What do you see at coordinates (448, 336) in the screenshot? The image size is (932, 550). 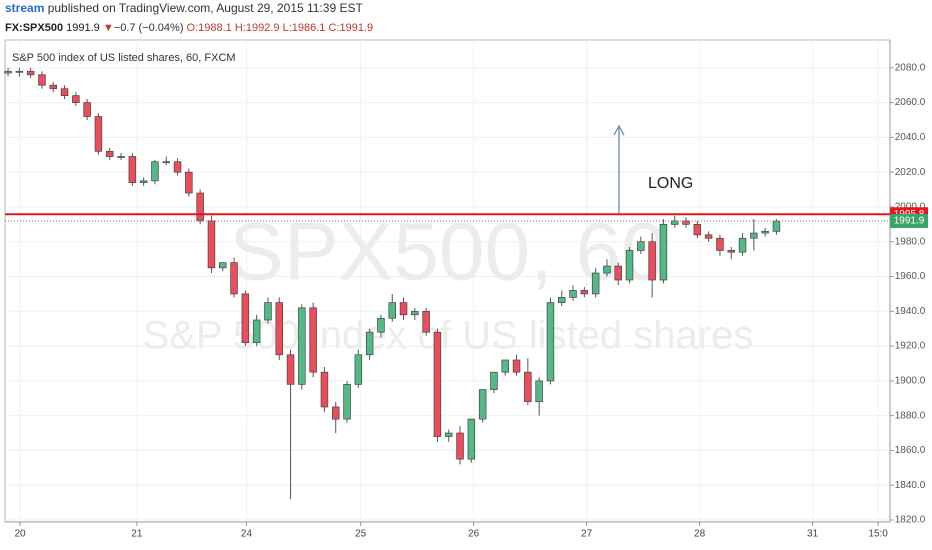 I see `watermark-subtitle: S&P 500 index of US listed shares` at bounding box center [448, 336].